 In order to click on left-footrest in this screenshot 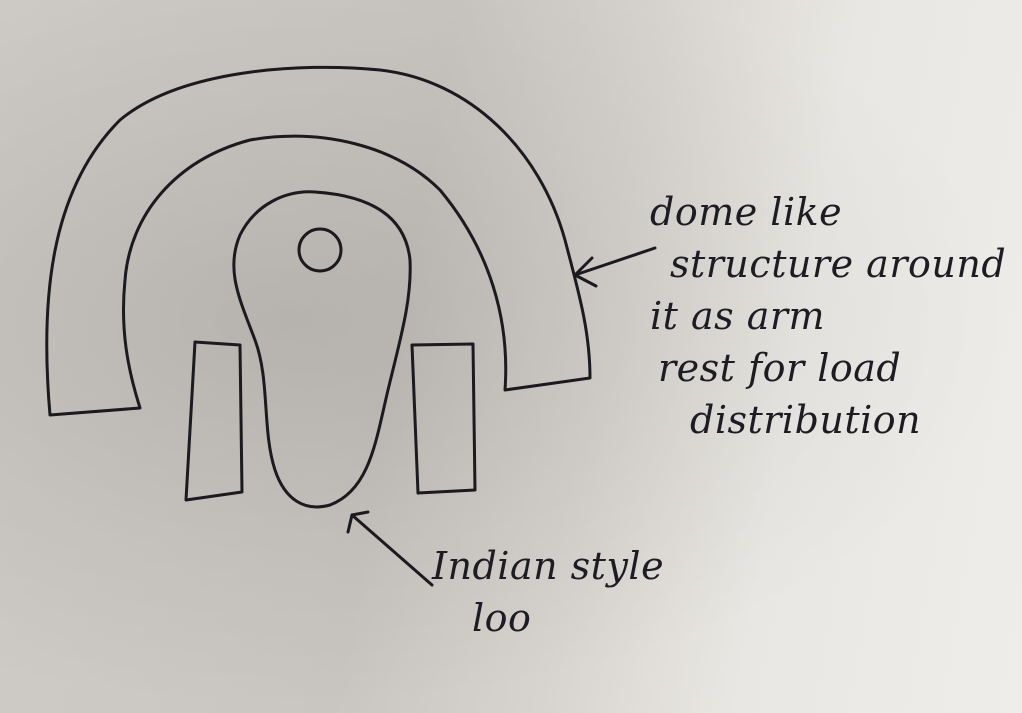, I will do `click(214, 421)`.